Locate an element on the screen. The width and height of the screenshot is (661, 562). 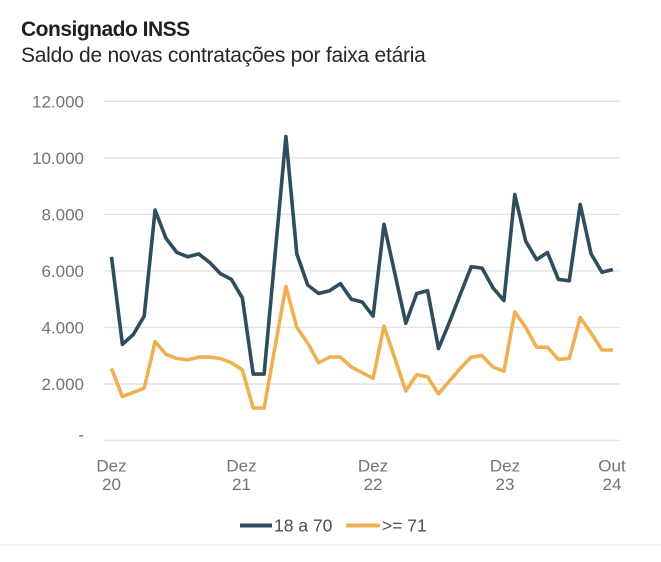
svg-text: 20 is located at coordinates (111, 484).